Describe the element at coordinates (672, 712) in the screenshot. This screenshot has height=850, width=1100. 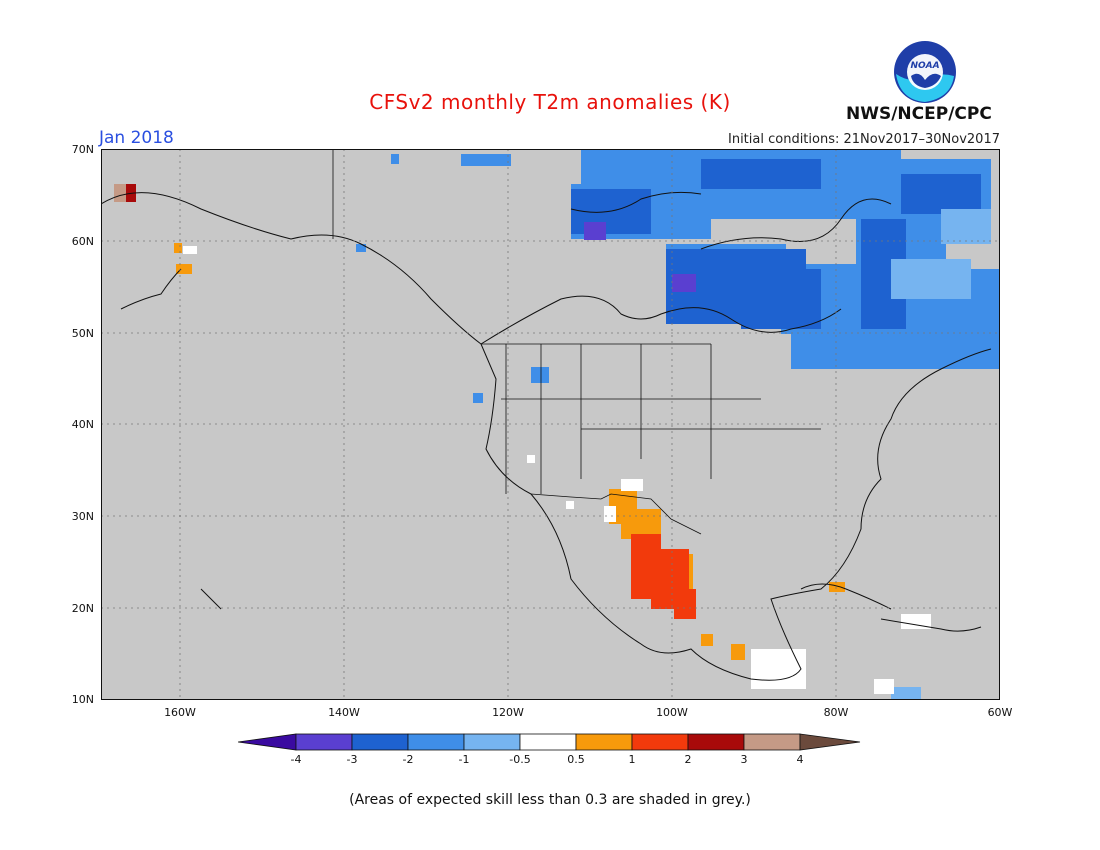
I see `lon-label-100w: 100W` at that location.